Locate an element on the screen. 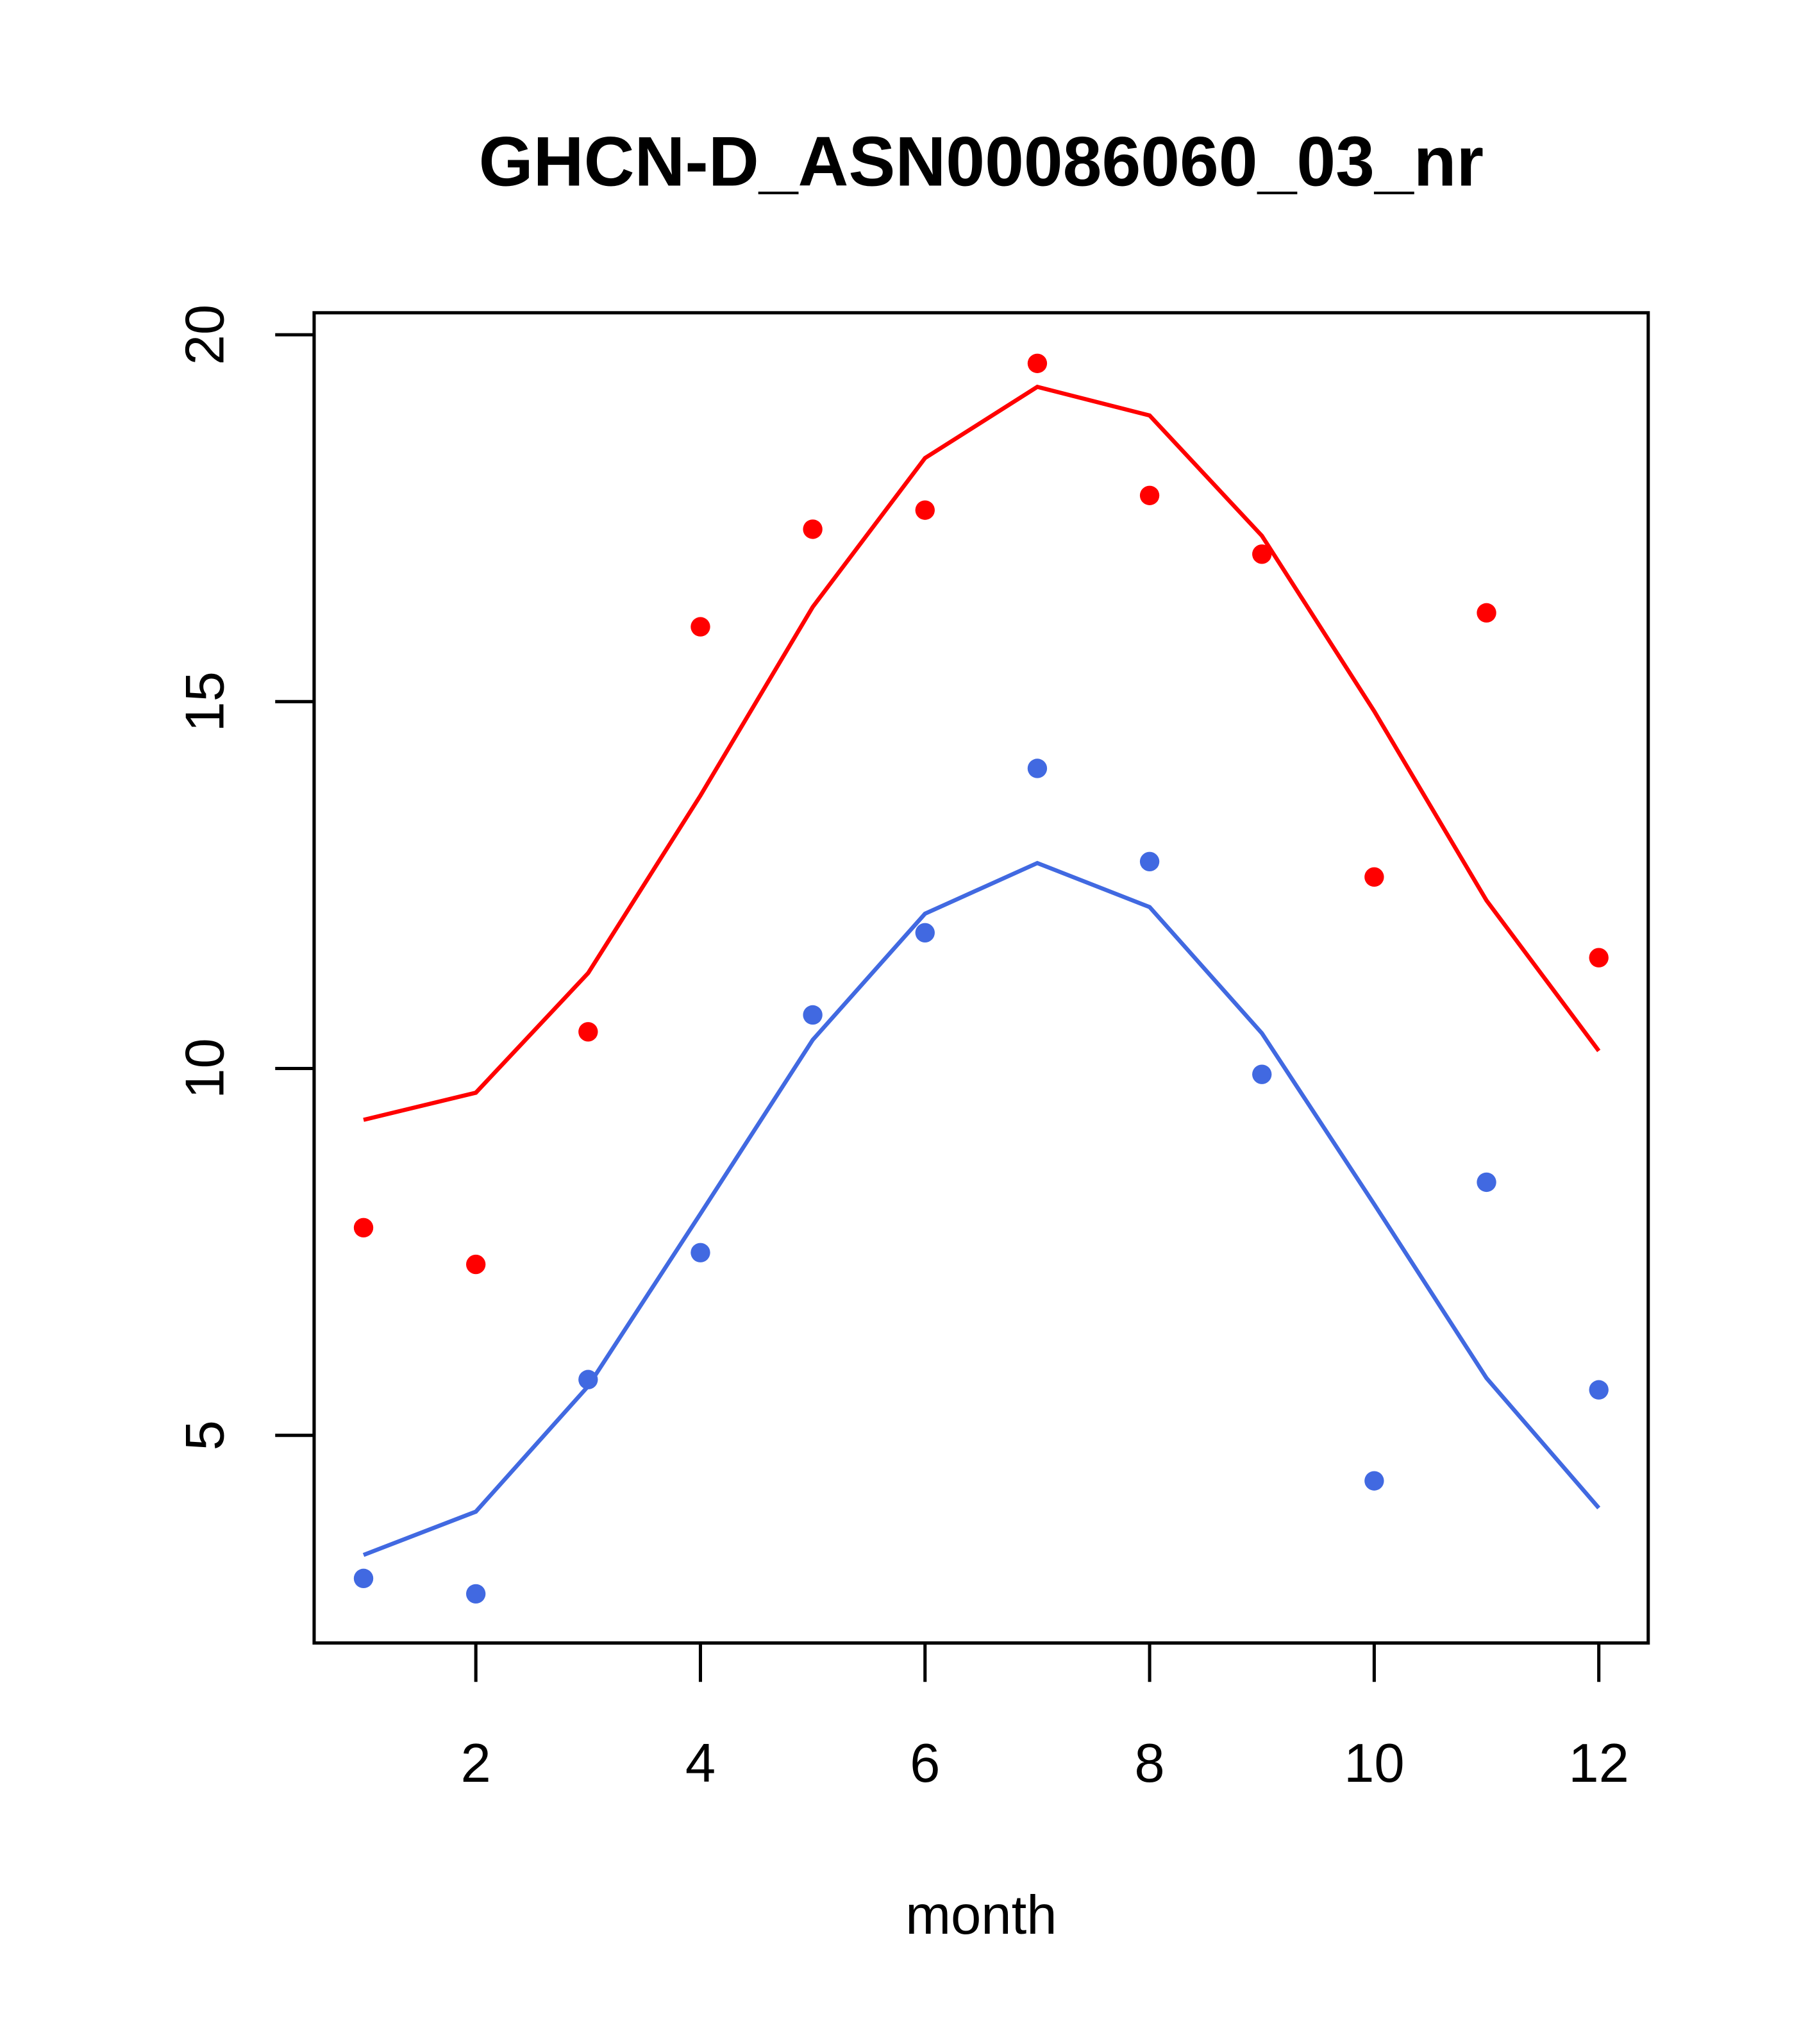  y-tick-label: 15 is located at coordinates (204, 701).